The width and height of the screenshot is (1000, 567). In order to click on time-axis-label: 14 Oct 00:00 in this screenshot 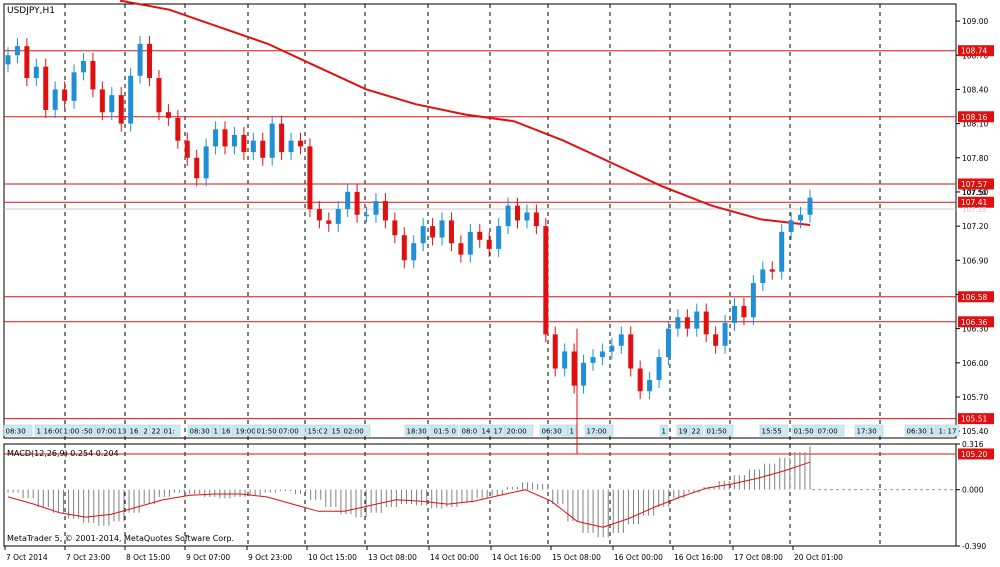, I will do `click(454, 557)`.